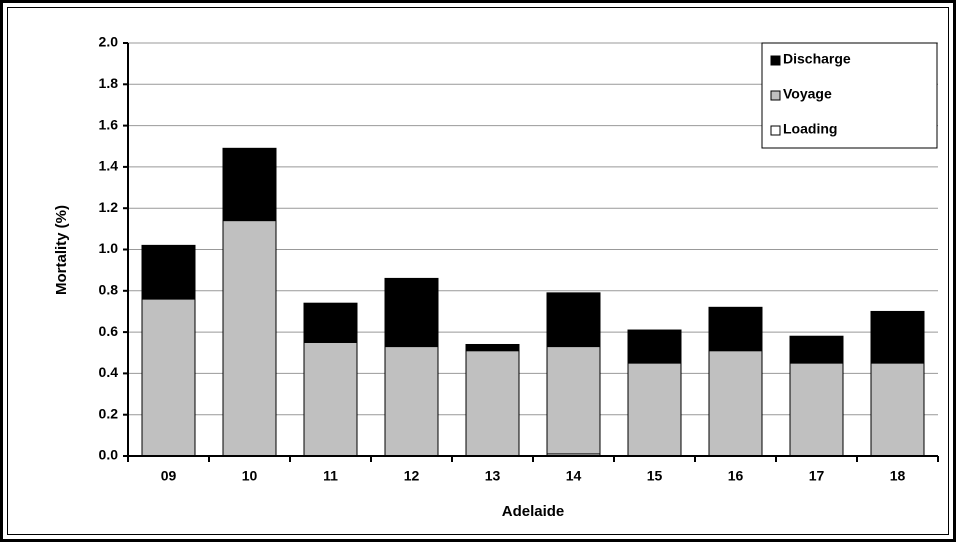 The image size is (956, 542). What do you see at coordinates (736, 476) in the screenshot?
I see `x-tick-label: 16` at bounding box center [736, 476].